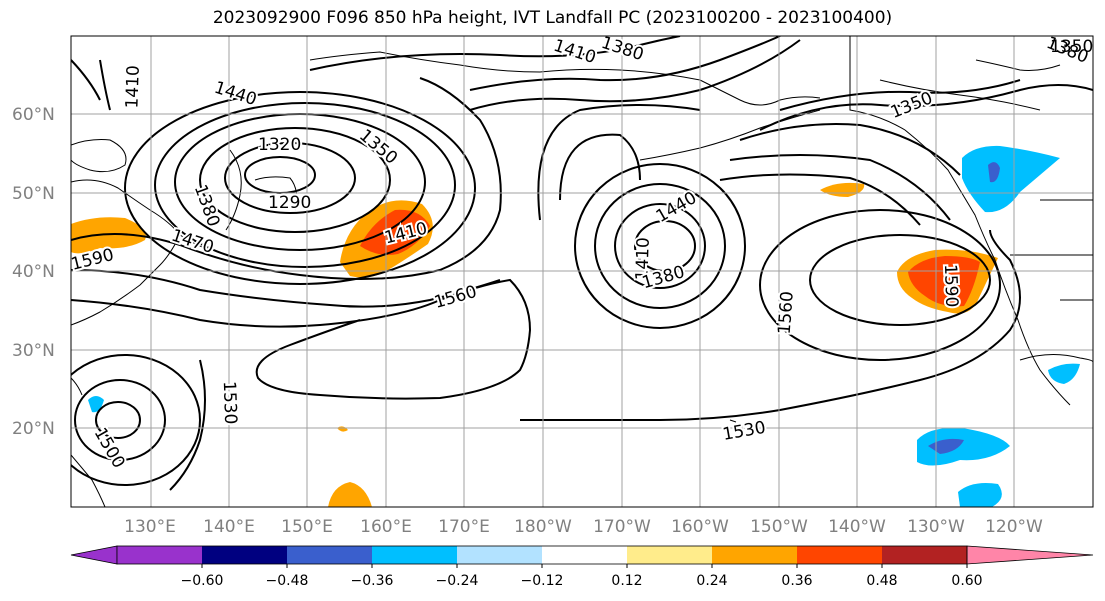  What do you see at coordinates (33, 351) in the screenshot?
I see `lat-tick: 30°N` at bounding box center [33, 351].